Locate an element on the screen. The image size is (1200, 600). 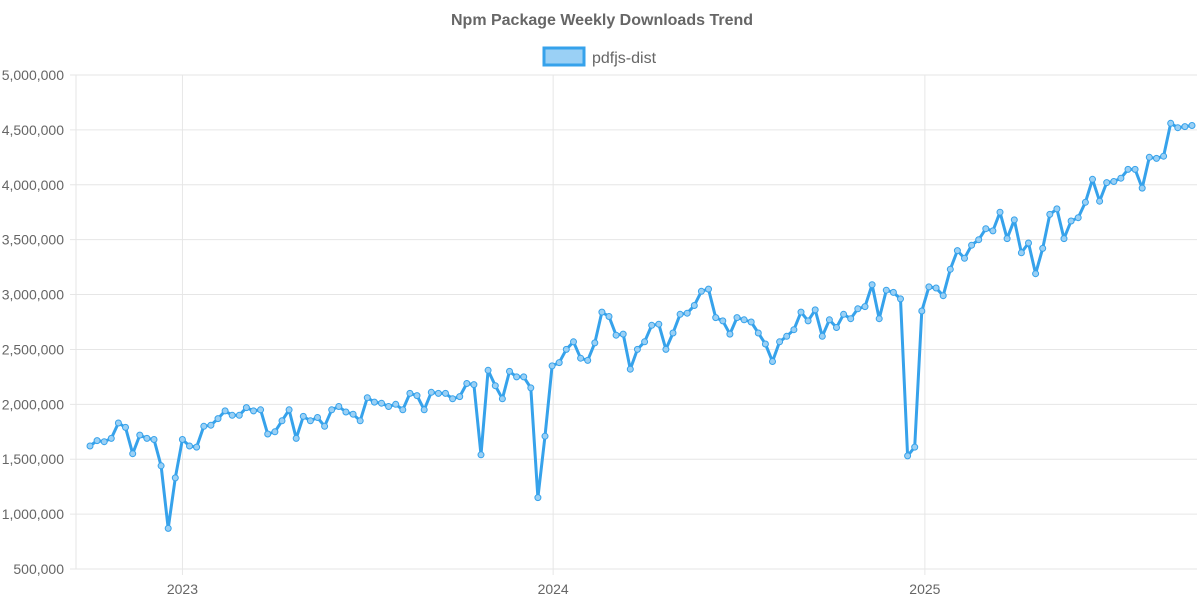
legend: pdfjs-dist is located at coordinates (599, 56).